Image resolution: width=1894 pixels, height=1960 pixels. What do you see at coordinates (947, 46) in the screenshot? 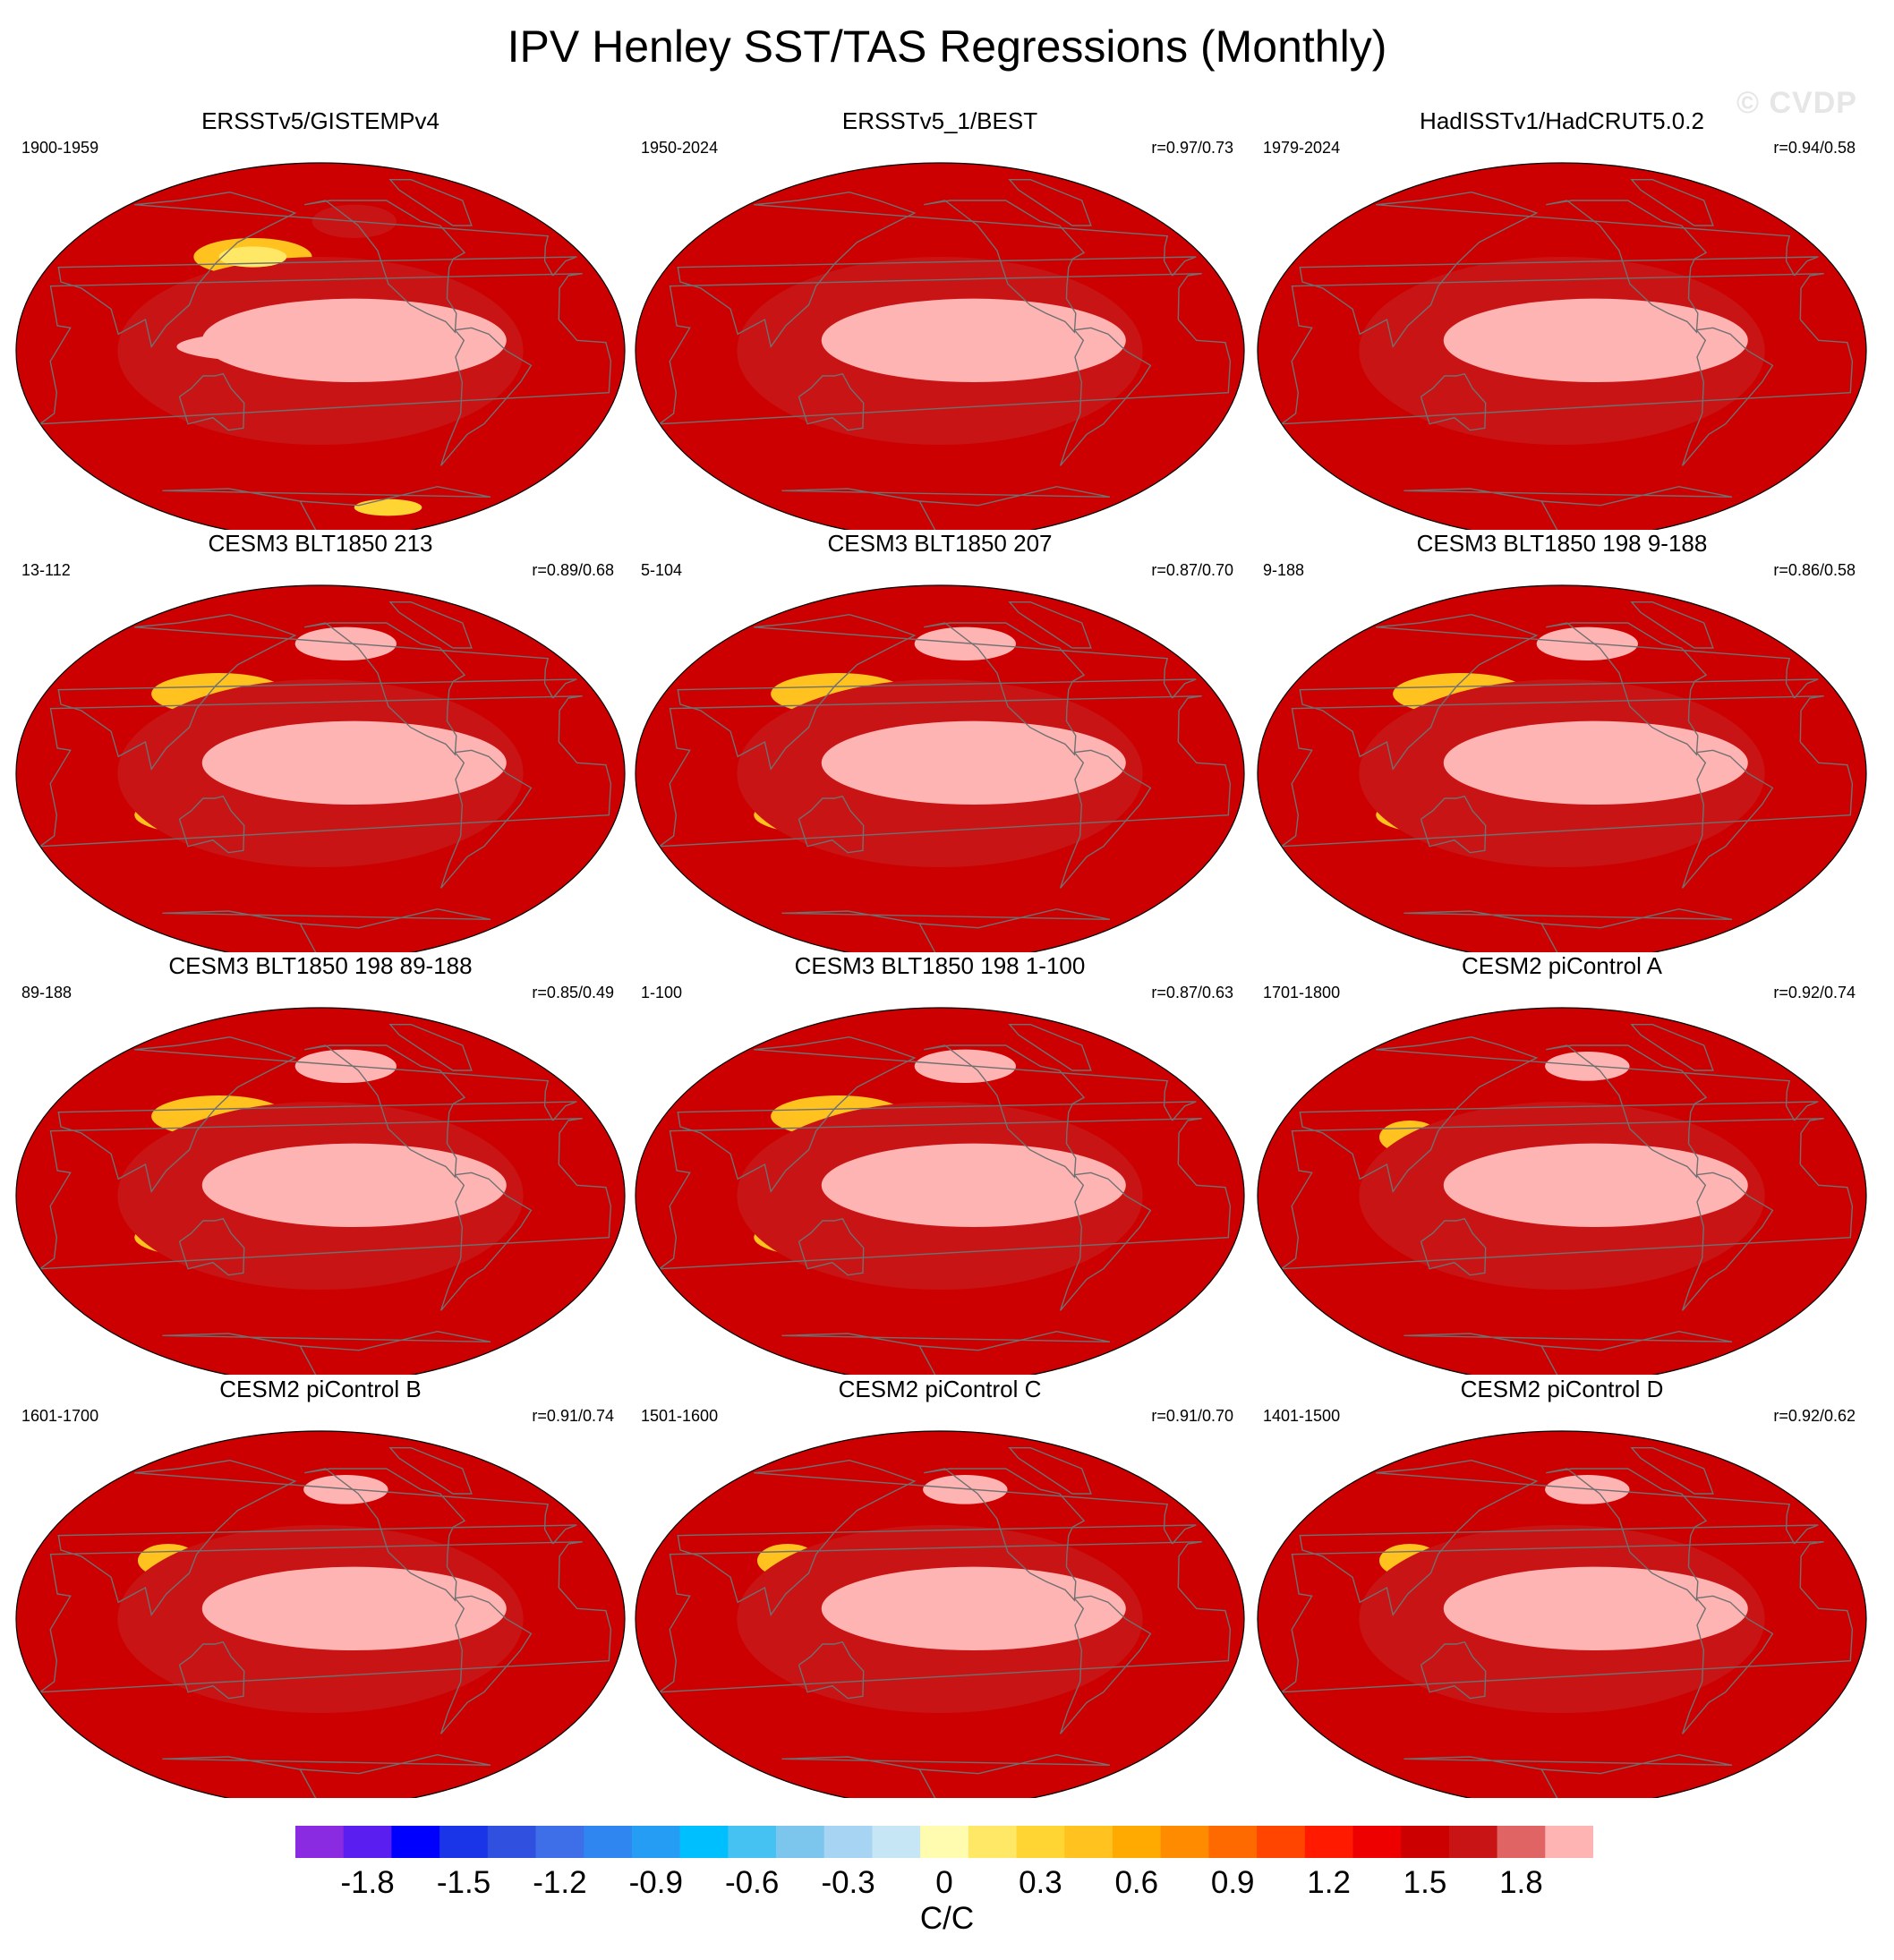
I see `page-title: IPV Henley SST/TAS Regressions (Monthly)` at bounding box center [947, 46].